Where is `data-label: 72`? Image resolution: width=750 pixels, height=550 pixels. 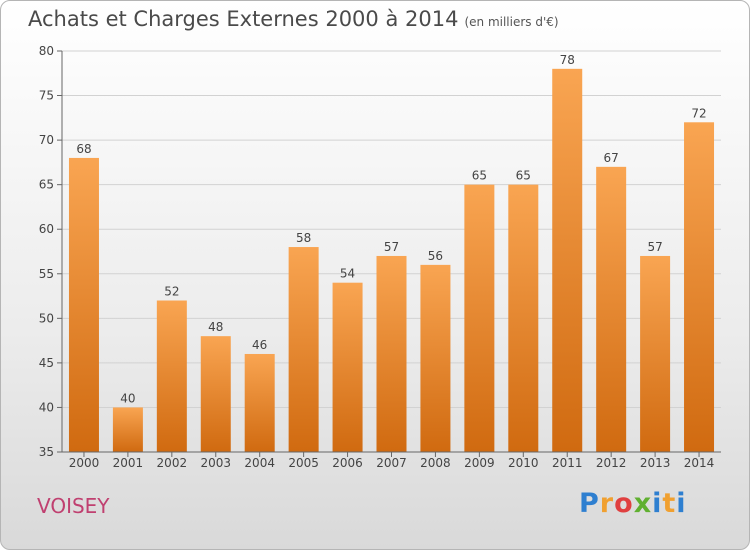 data-label: 72 is located at coordinates (698, 113).